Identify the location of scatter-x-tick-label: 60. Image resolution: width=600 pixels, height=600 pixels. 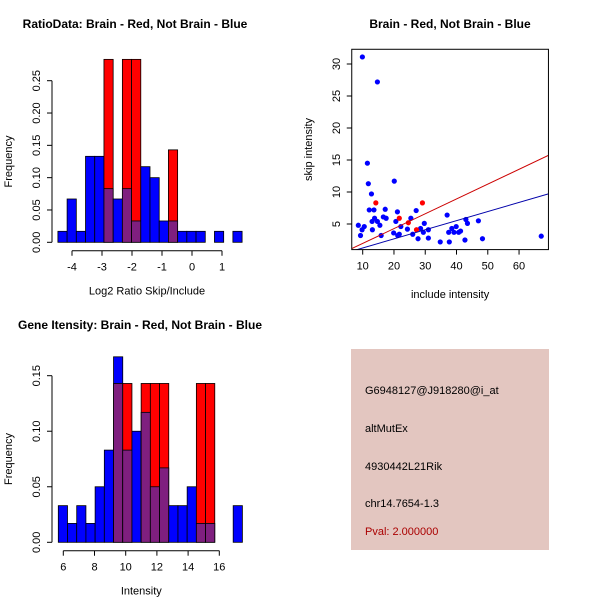
(519, 267).